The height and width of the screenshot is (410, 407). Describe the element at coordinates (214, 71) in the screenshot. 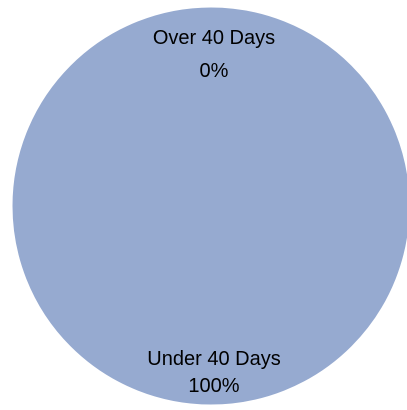

I see `slice-percent-over-40-days: 0%` at that location.